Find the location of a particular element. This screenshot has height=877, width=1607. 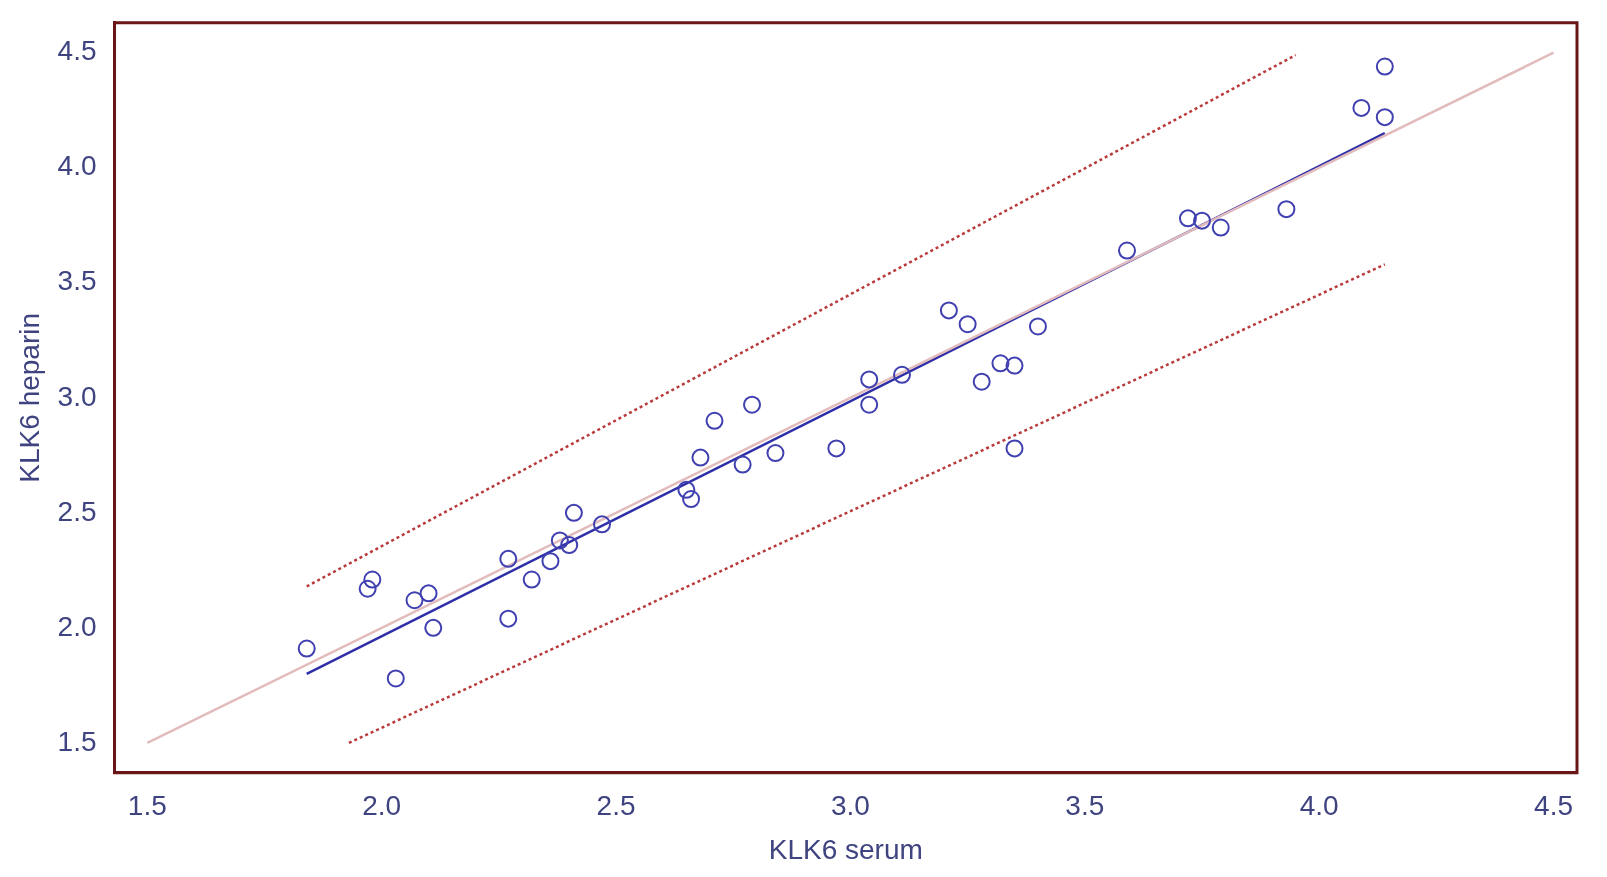

x-tick-label: 3.0 is located at coordinates (850, 806).